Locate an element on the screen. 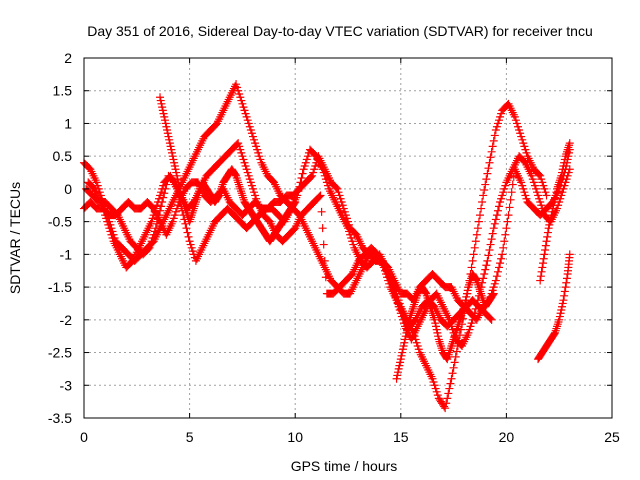  x-tick-label: 25 is located at coordinates (612, 437).